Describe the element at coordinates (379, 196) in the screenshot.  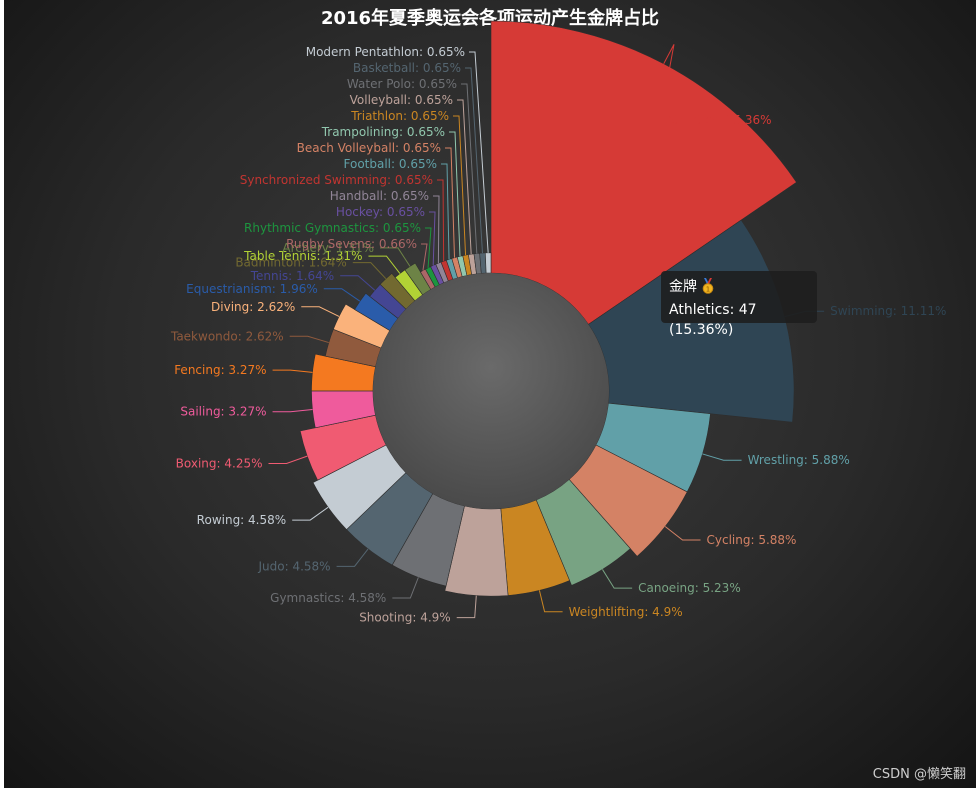
I see `slice-label: Handball: 0.65%` at that location.